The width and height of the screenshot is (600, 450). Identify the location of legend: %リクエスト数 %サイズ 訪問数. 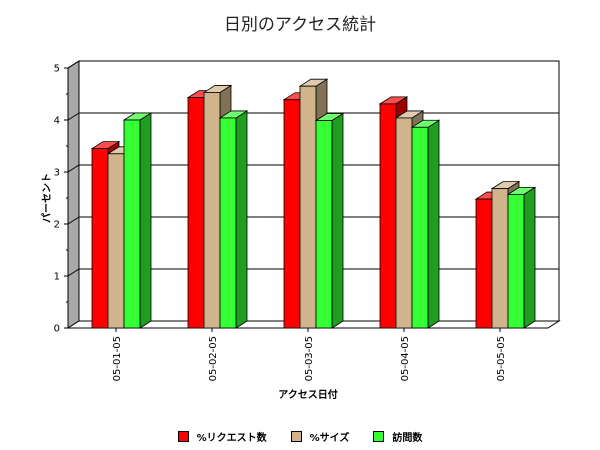
(300, 436).